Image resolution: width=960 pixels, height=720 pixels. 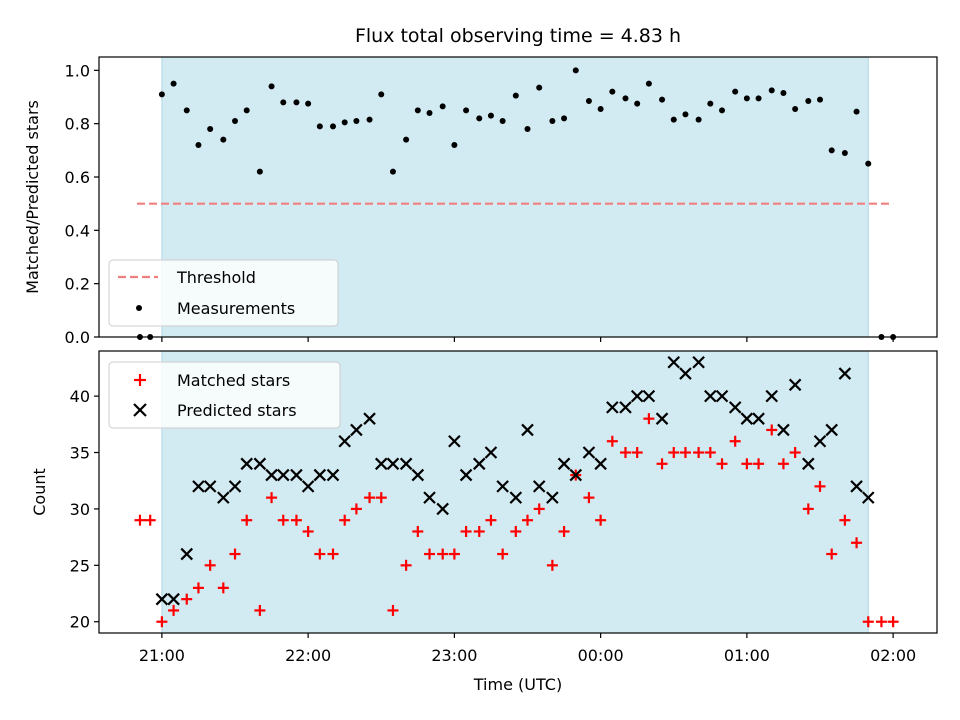 What do you see at coordinates (80, 453) in the screenshot?
I see `y-tick-label: 35` at bounding box center [80, 453].